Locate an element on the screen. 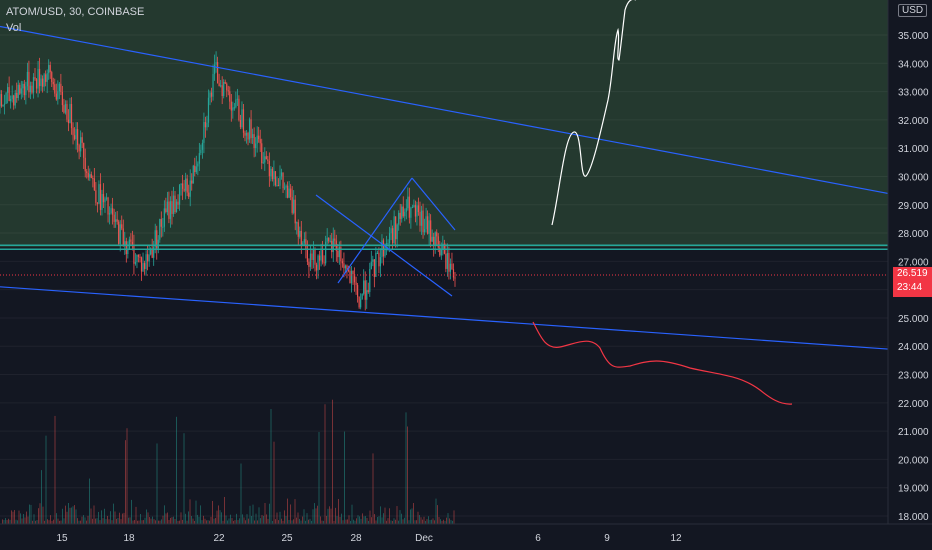  symbol-title: ATOM/USD, 30, COINBASE is located at coordinates (75, 12).